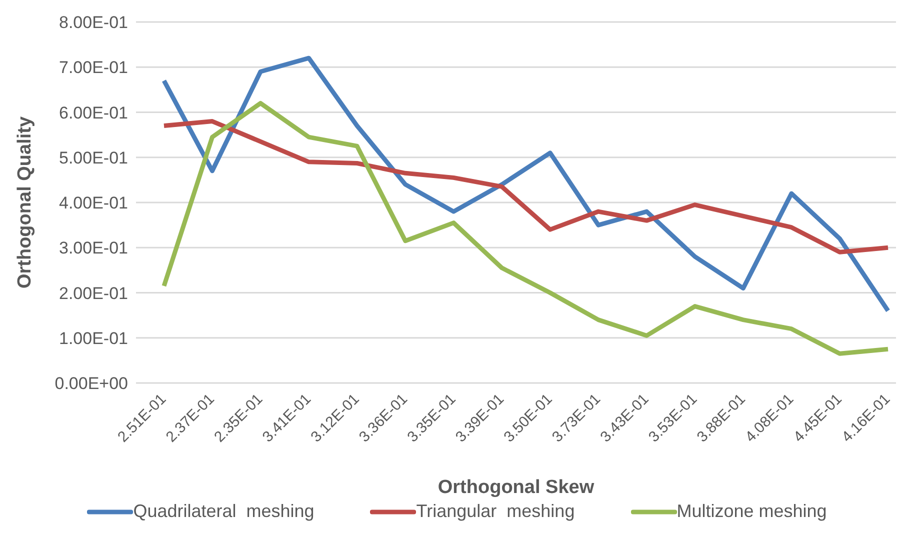 This screenshot has width=909, height=537. What do you see at coordinates (93, 68) in the screenshot?
I see `y-tick-label: 7.00E-01` at bounding box center [93, 68].